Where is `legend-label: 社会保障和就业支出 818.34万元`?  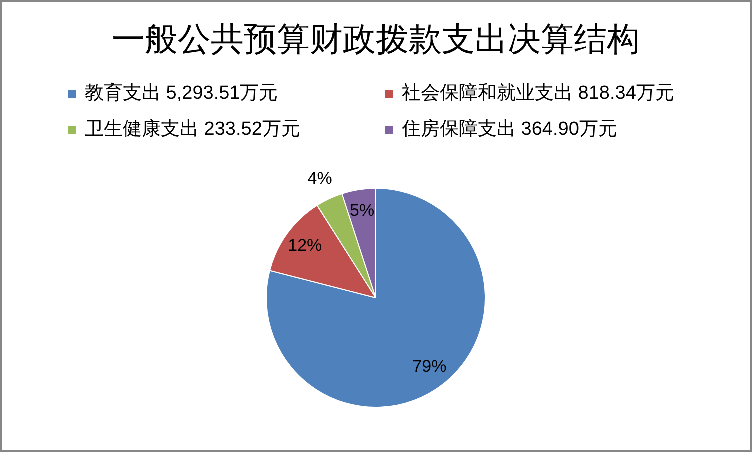 legend-label: 社会保障和就业支出 818.34万元 is located at coordinates (538, 93).